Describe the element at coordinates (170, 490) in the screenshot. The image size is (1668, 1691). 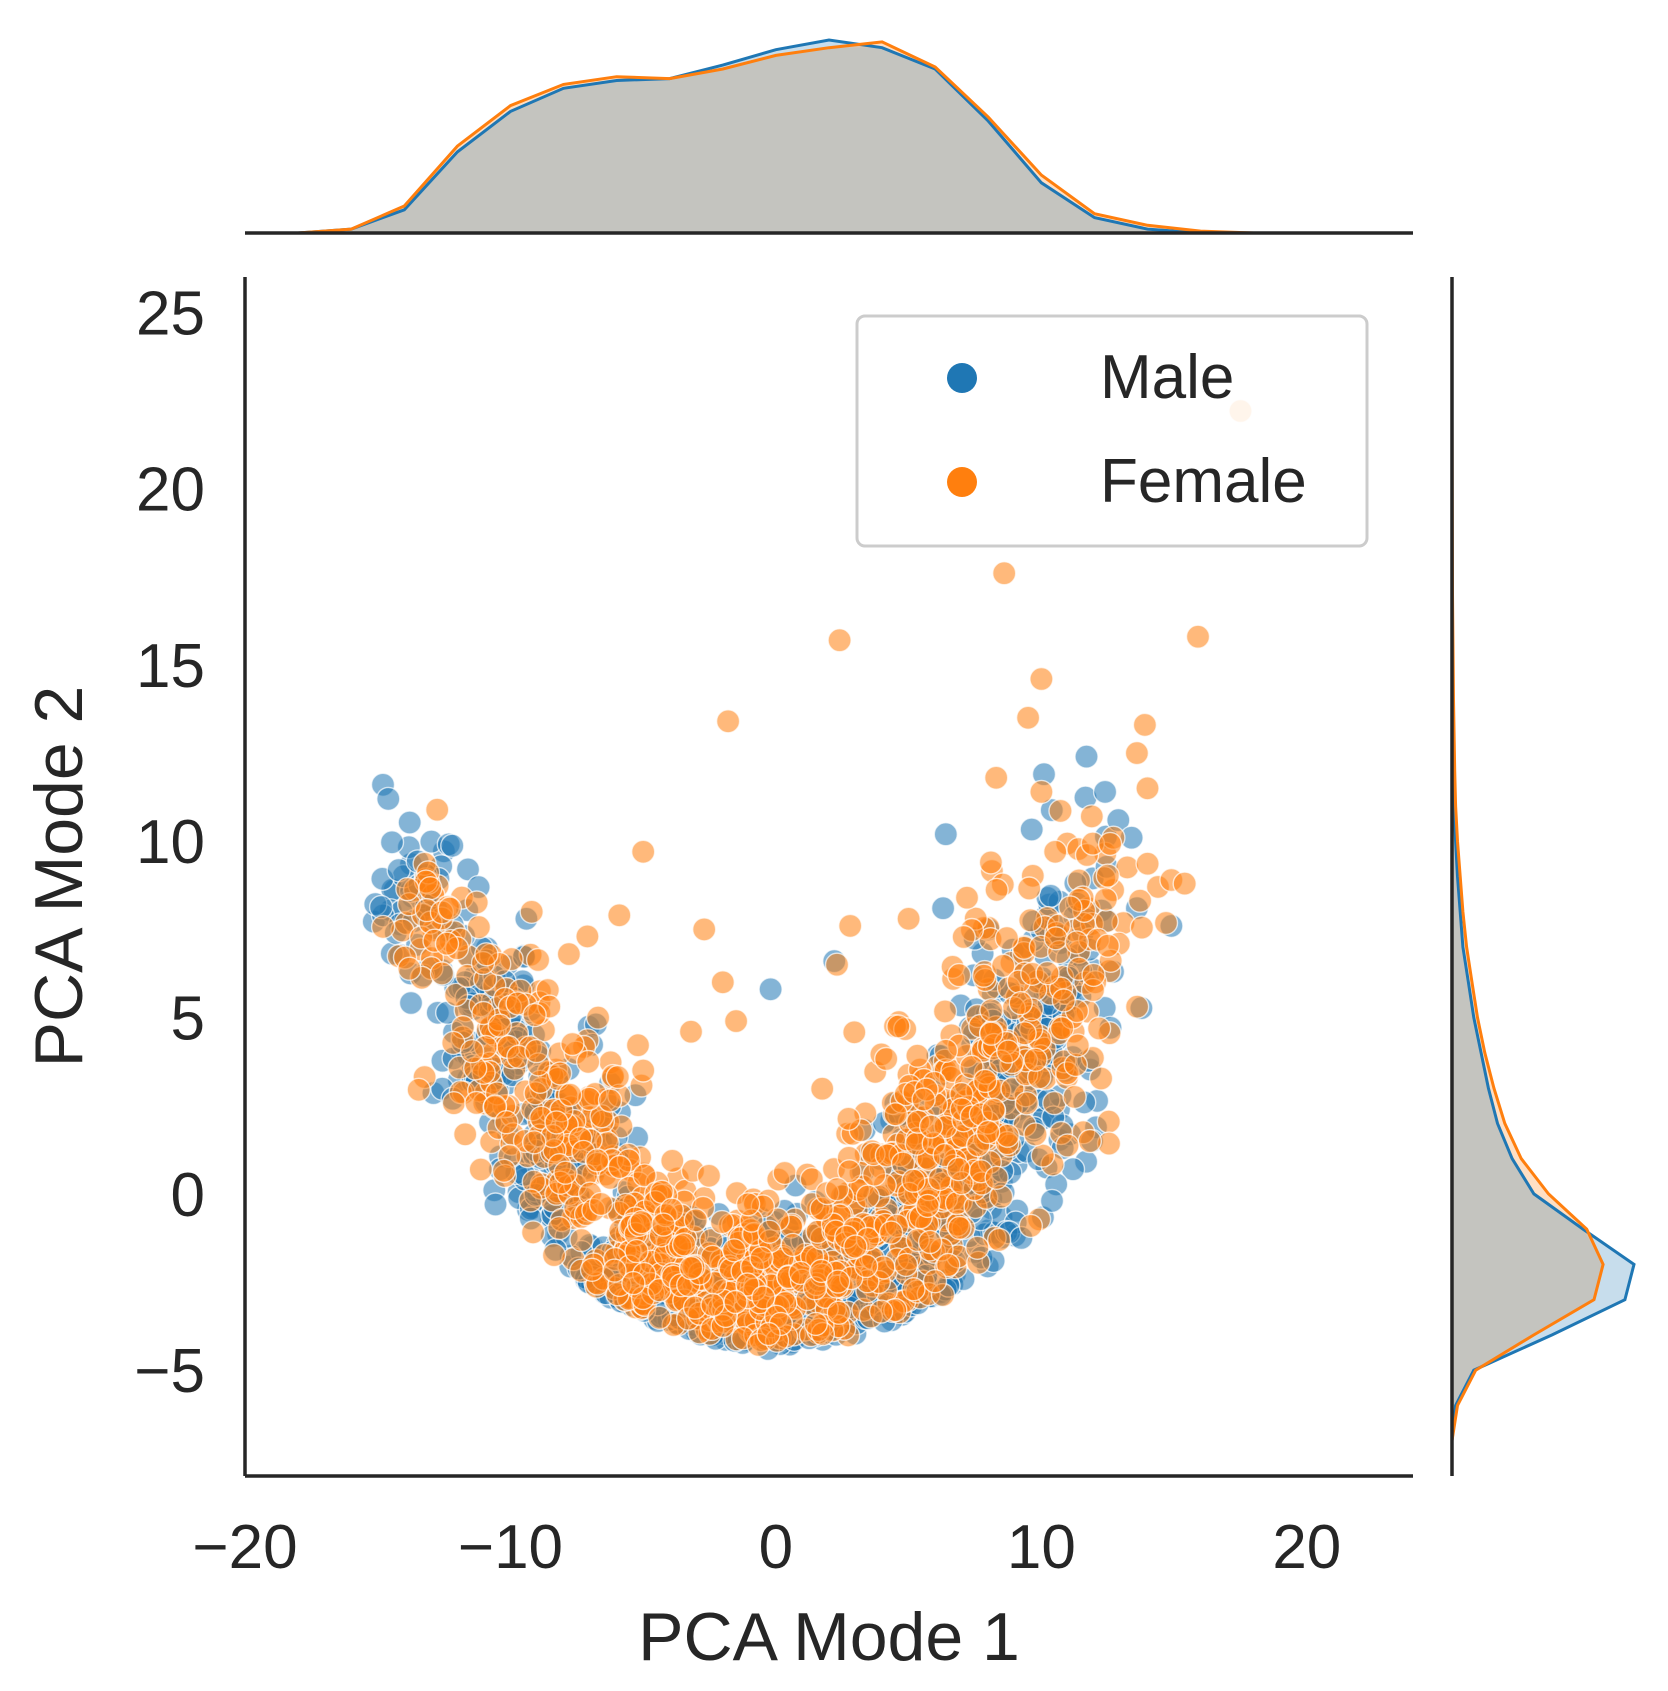
I see `y-tick-label: 20` at that location.